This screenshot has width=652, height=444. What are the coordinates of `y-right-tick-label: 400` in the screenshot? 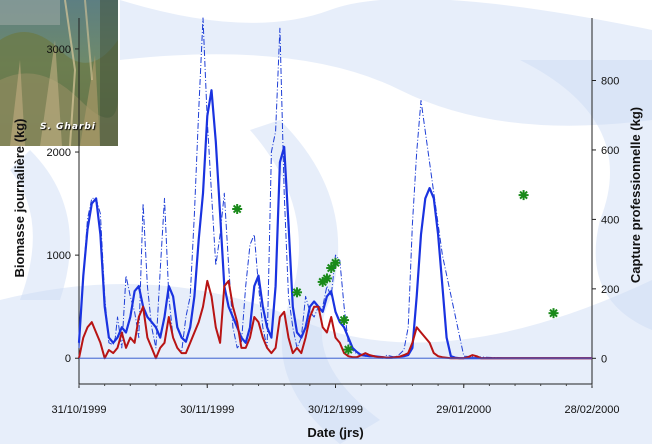 It's located at (610, 220).